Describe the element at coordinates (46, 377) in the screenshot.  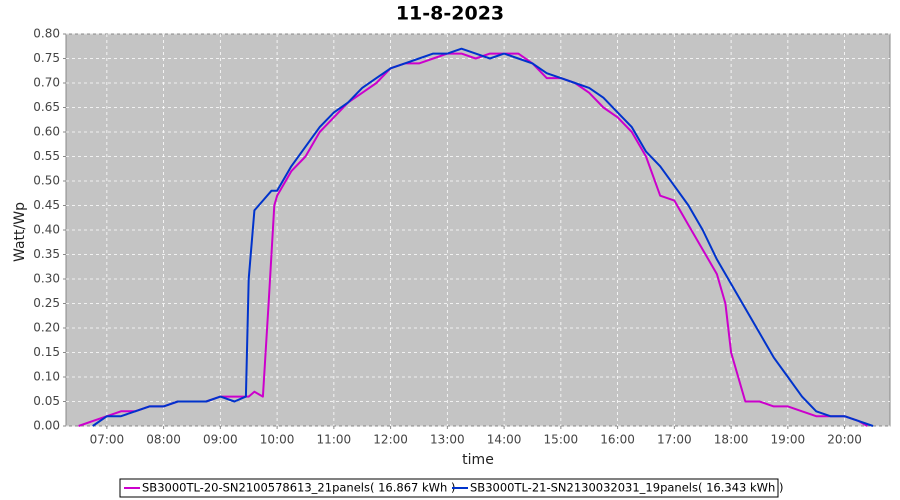
I see `y-tick-label: 0.10` at that location.